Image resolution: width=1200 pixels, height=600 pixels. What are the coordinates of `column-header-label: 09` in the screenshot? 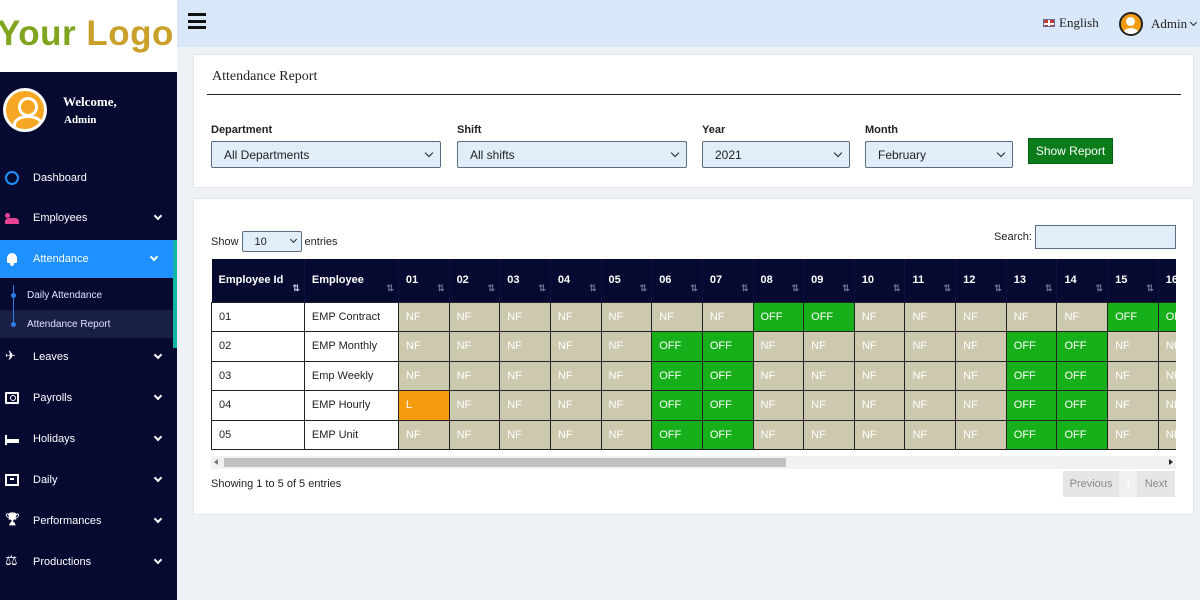 It's located at (817, 280).